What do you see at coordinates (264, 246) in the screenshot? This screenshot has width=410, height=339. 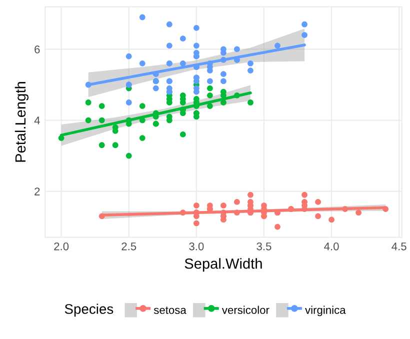 I see `x-tick-label: 3.5` at bounding box center [264, 246].